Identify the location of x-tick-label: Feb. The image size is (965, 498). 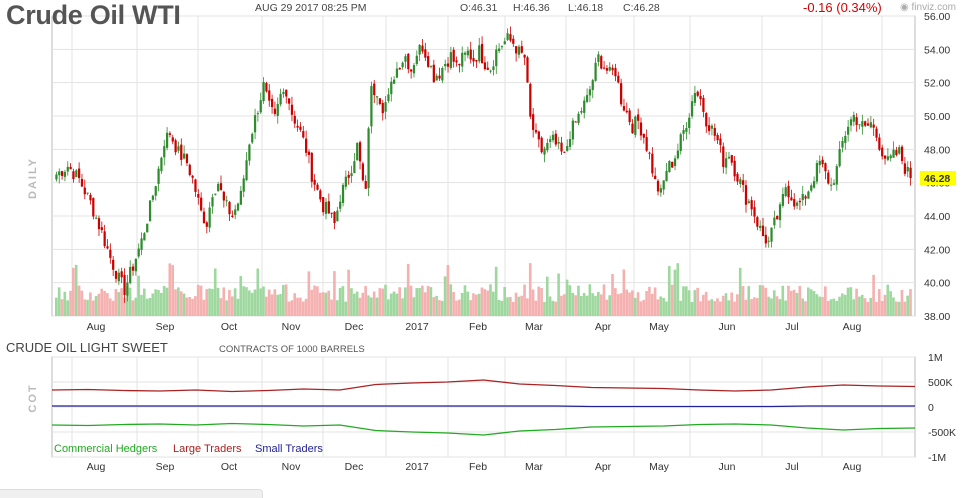
(478, 327).